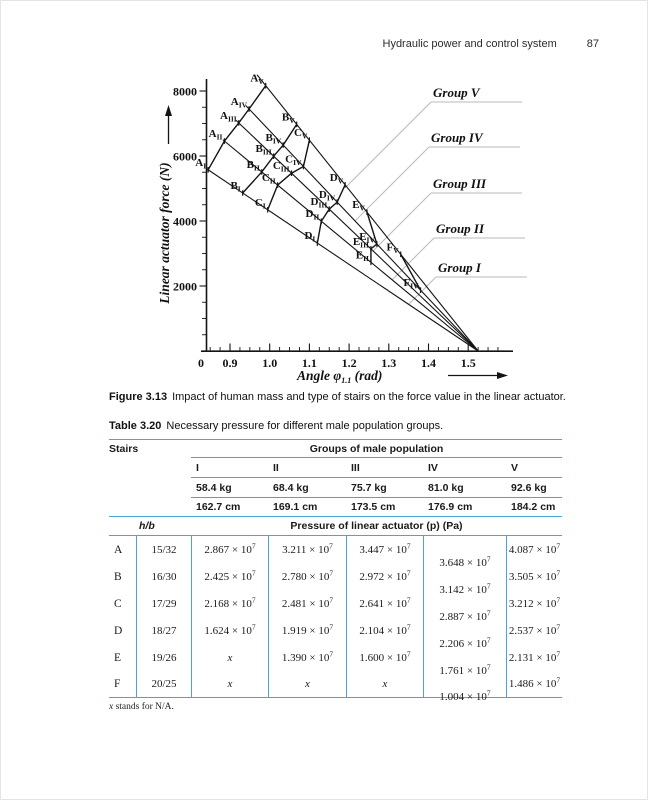 This screenshot has width=648, height=800. I want to click on fan-line-group-iv, so click(362, 228).